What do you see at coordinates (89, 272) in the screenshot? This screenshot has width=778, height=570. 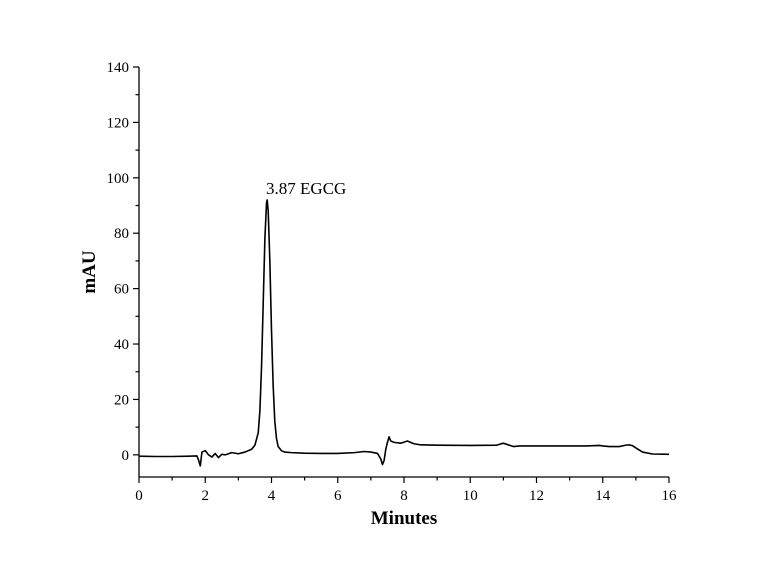 I see `y-axis-title: mAU` at bounding box center [89, 272].